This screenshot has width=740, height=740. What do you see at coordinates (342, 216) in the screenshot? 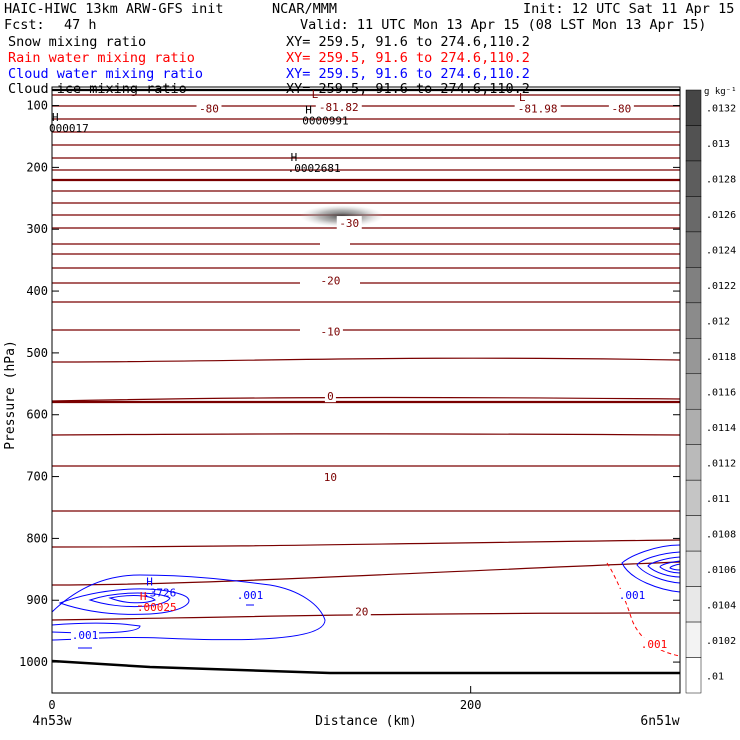
I see `snow-shading` at bounding box center [342, 216].